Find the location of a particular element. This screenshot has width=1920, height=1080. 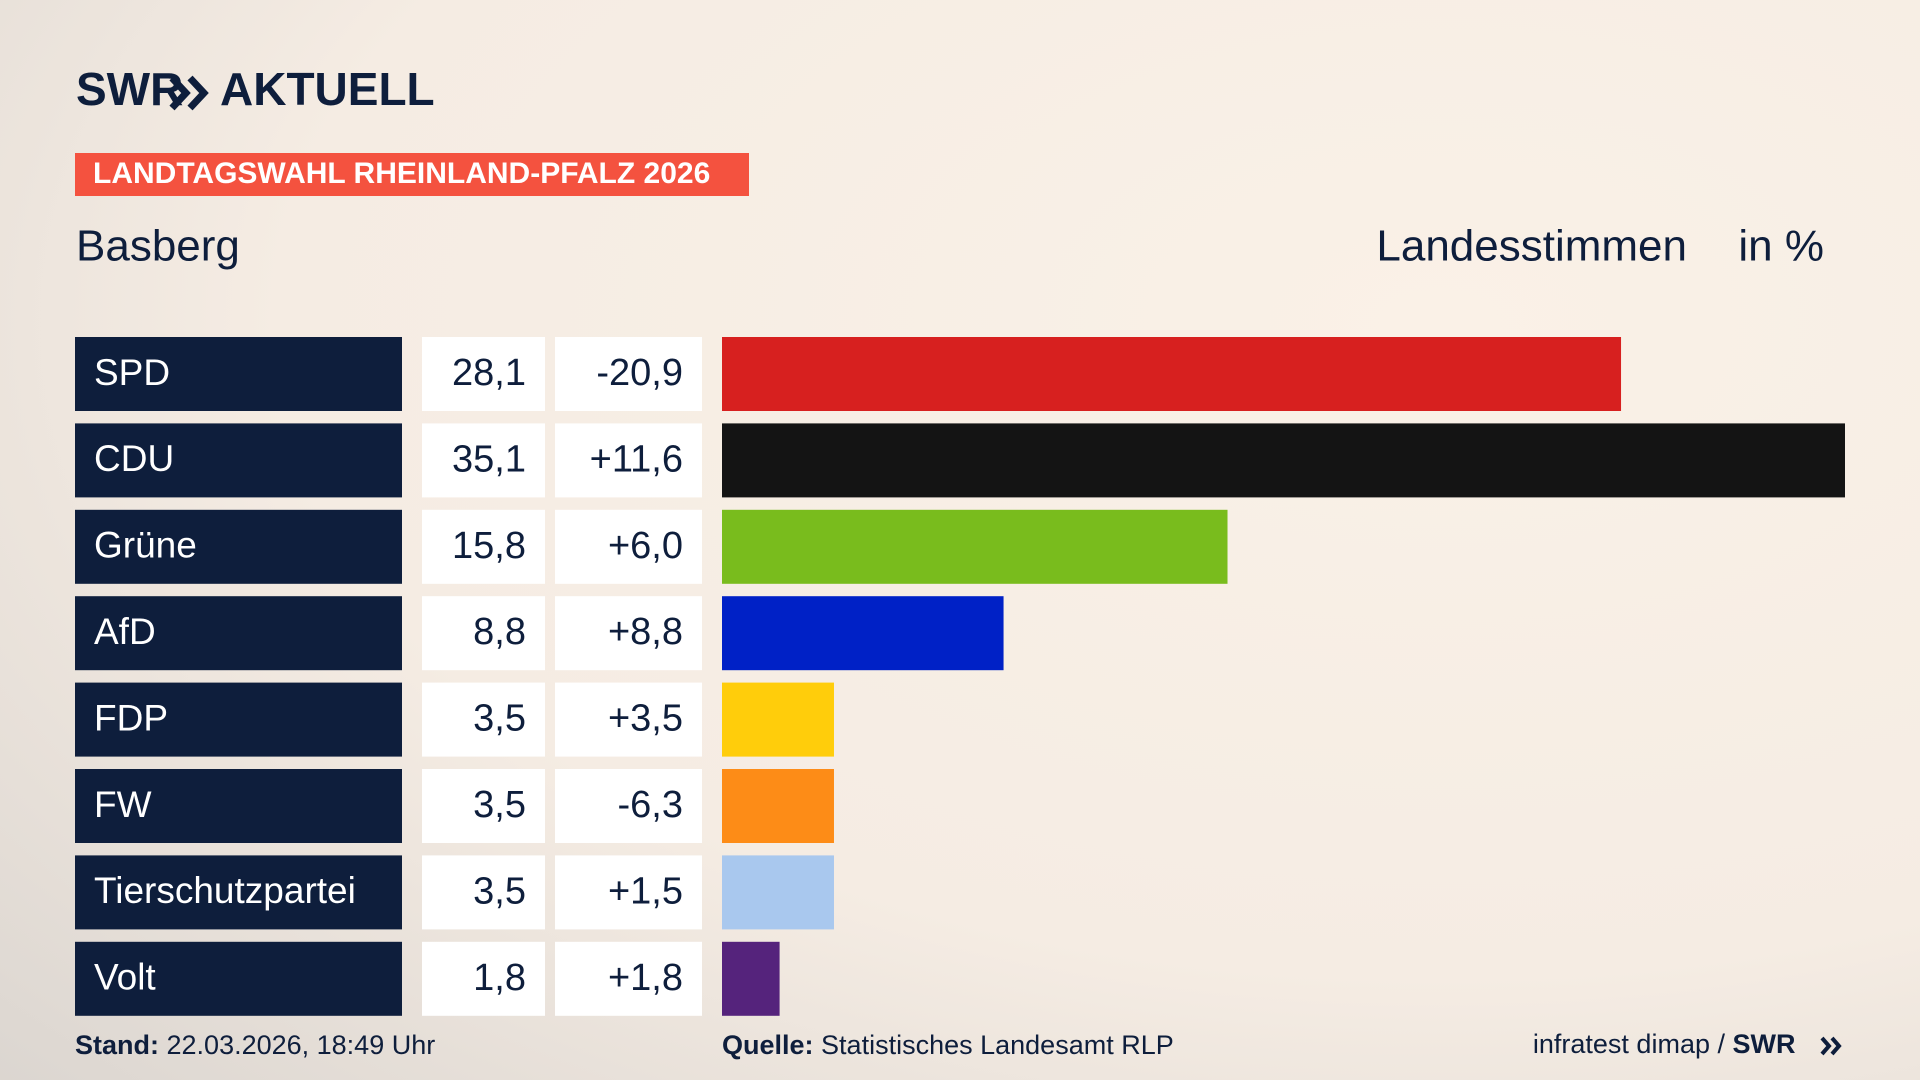

brand-suffix: AKTUELL is located at coordinates (327, 89).